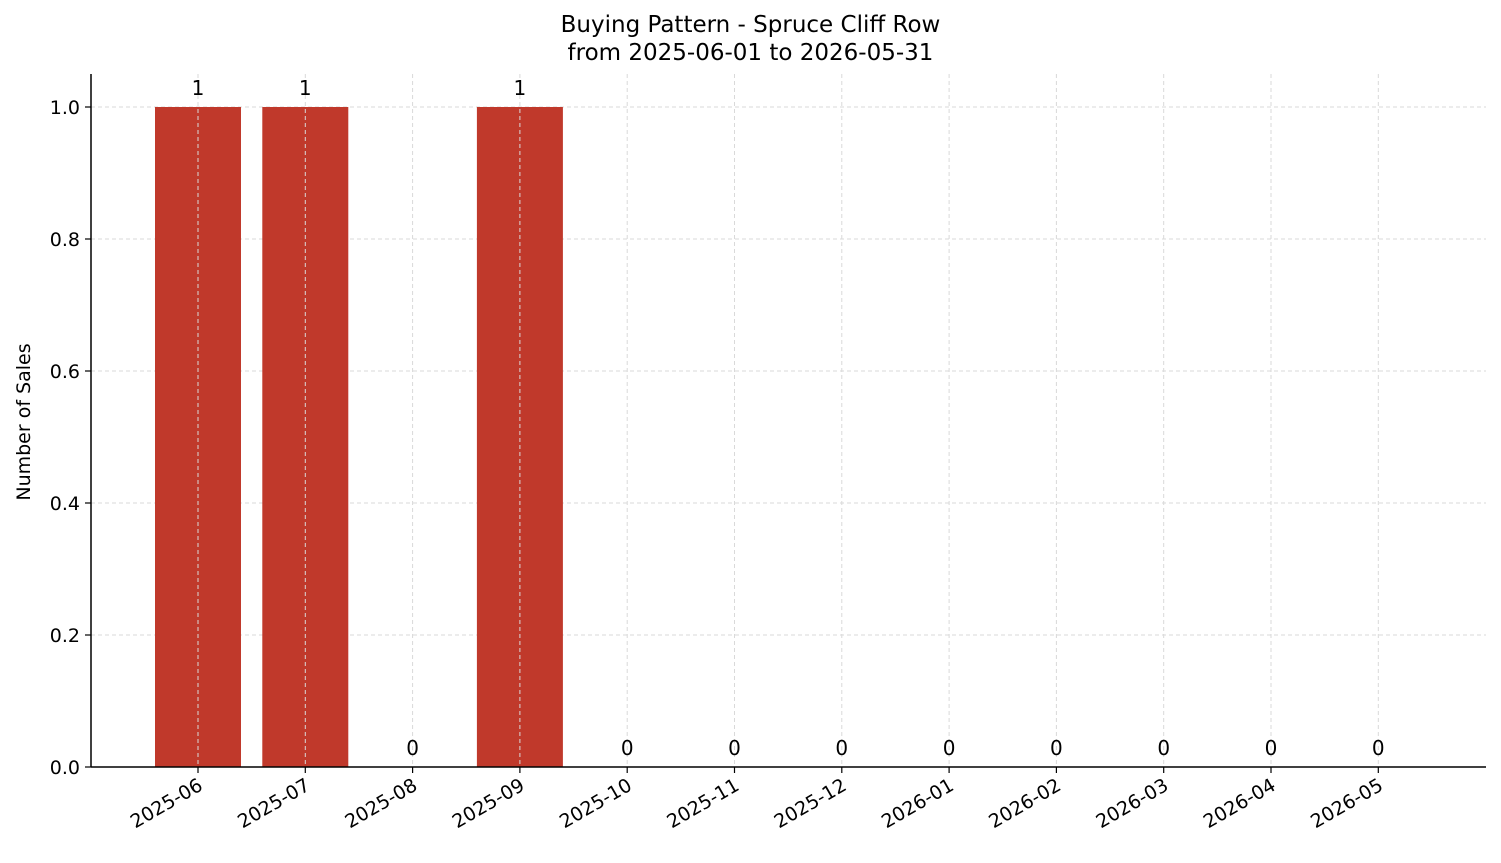 This screenshot has height=863, width=1501. I want to click on x-tick-label: 2026-03, so click(1132, 803).